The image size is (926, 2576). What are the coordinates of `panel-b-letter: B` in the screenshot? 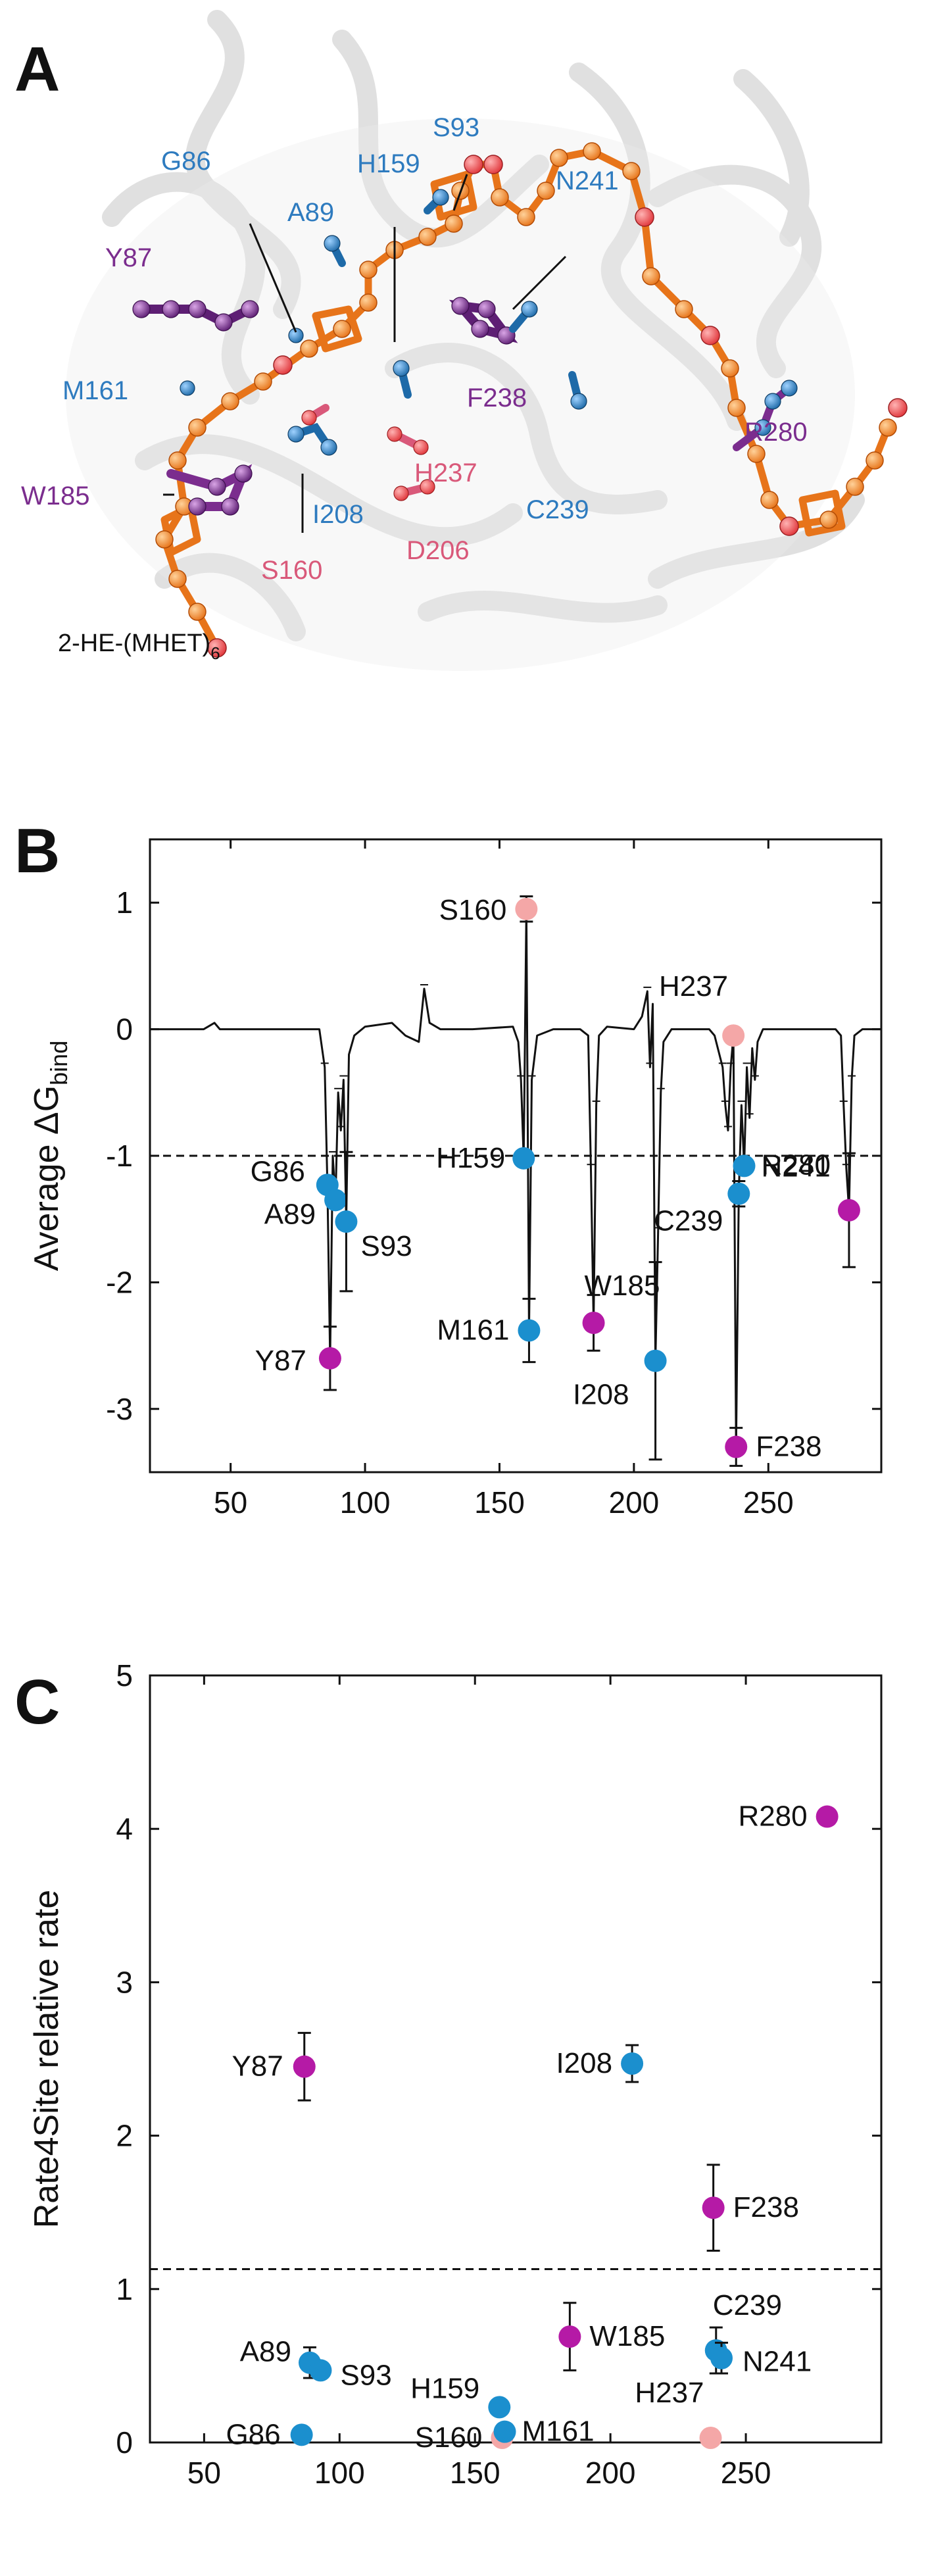 It's located at (38, 851).